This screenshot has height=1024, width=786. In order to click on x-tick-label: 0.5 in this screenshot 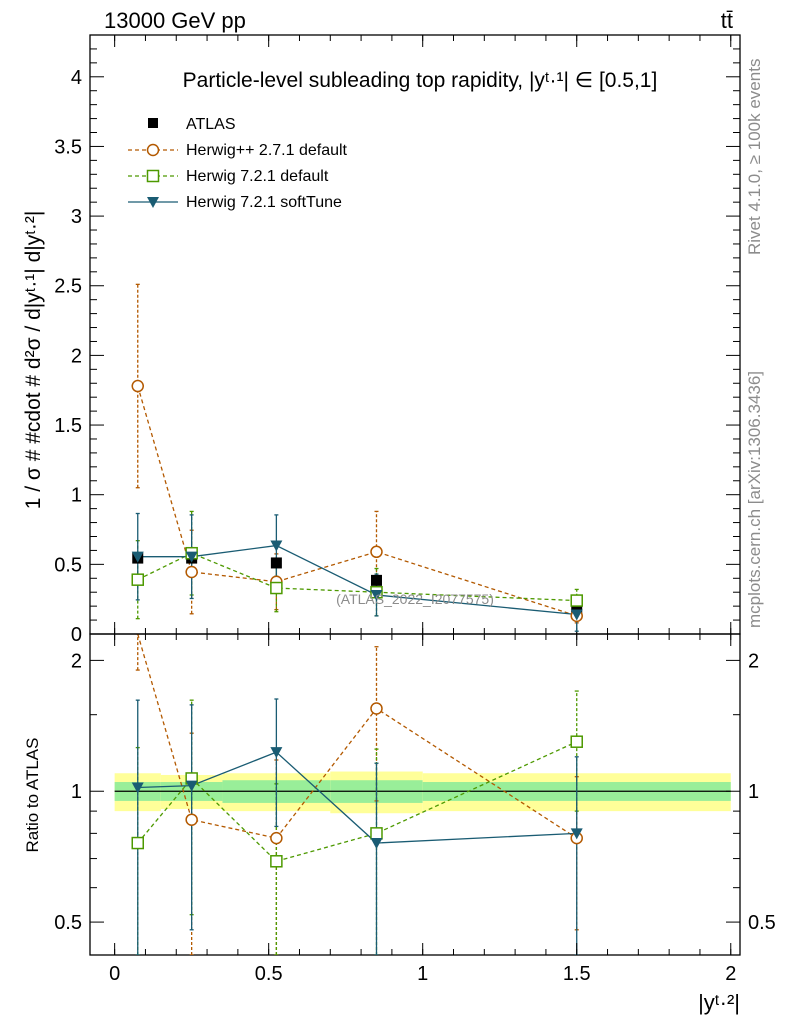, I will do `click(269, 974)`.